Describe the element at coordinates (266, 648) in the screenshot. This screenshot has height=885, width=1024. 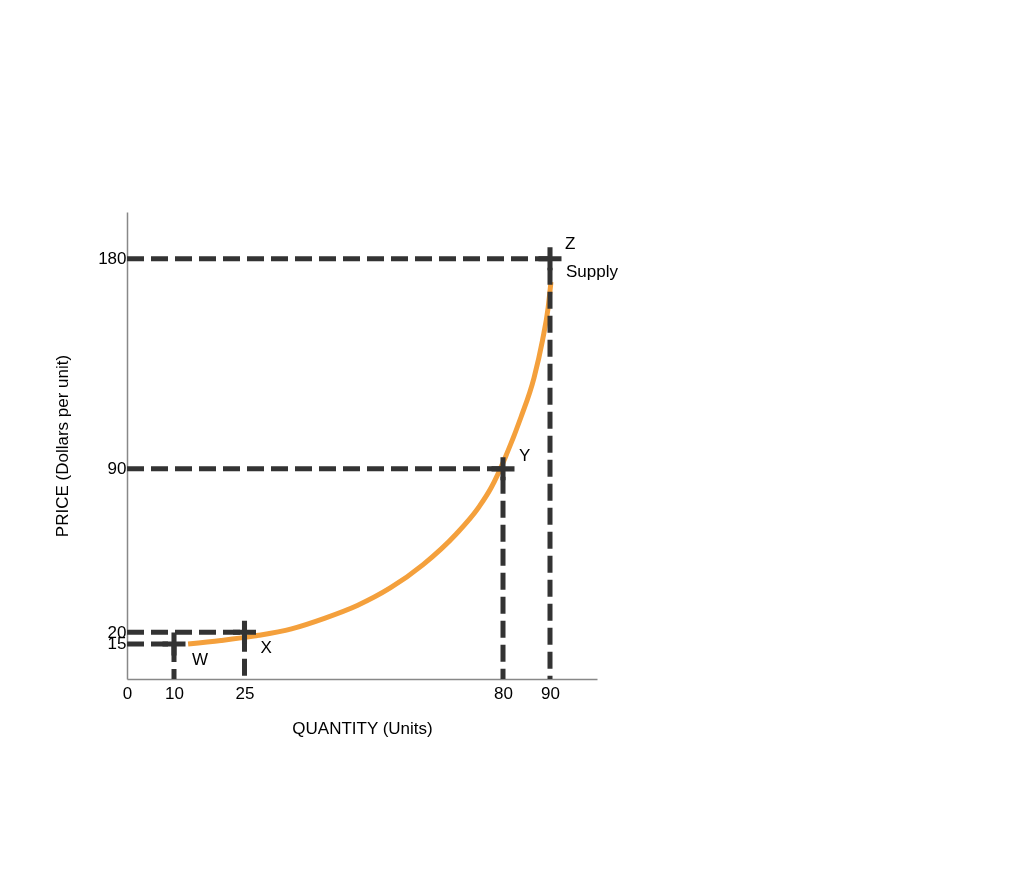
I see `annotation: X` at that location.